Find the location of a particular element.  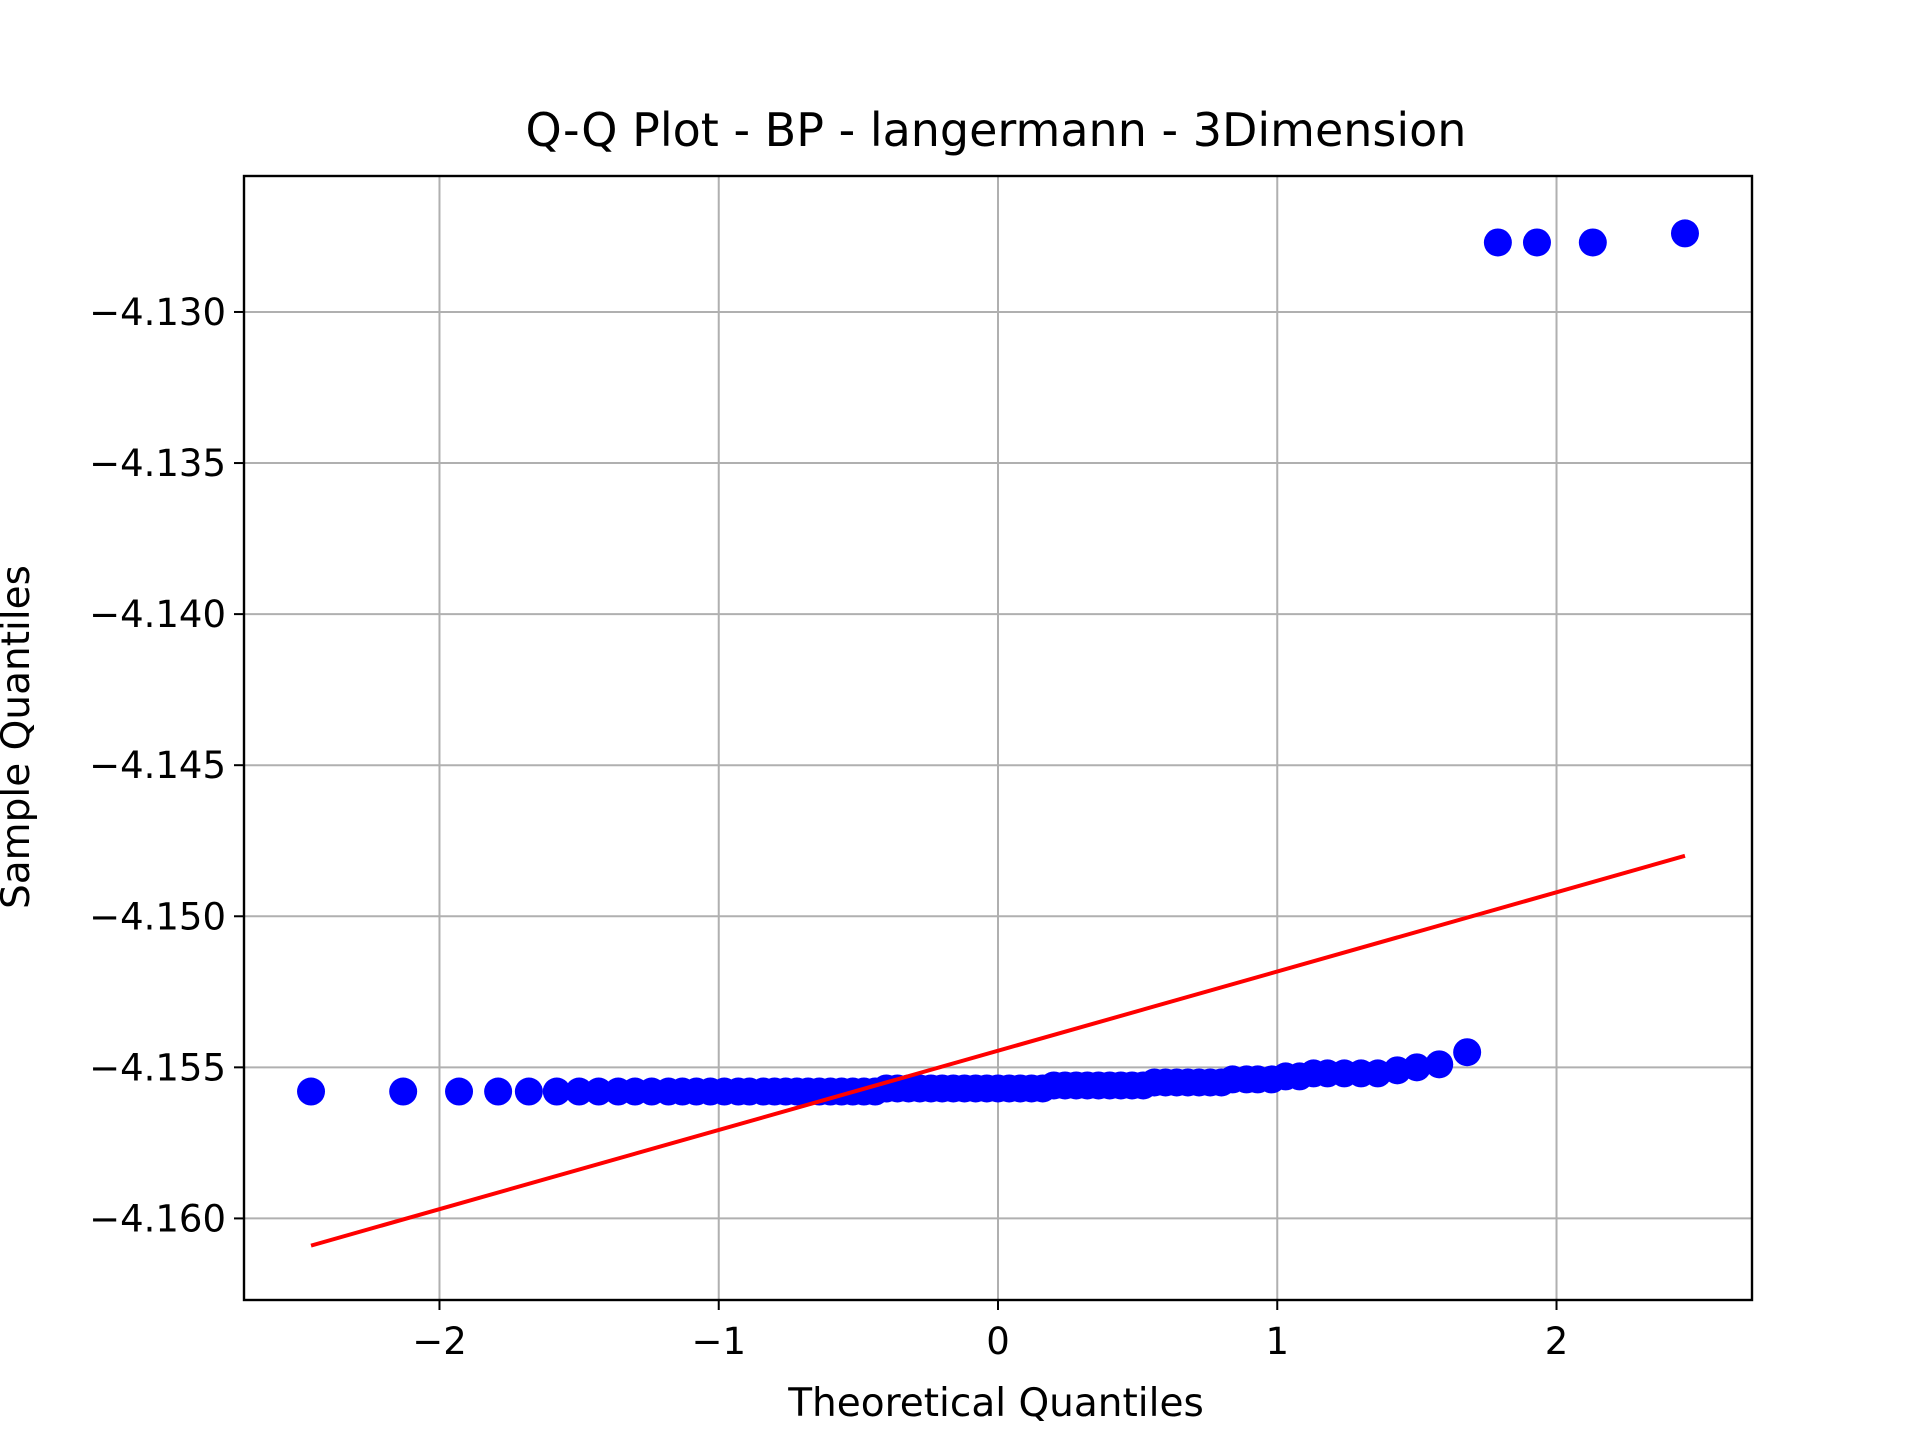

y-tick-label: −4.135 is located at coordinates (157, 463).